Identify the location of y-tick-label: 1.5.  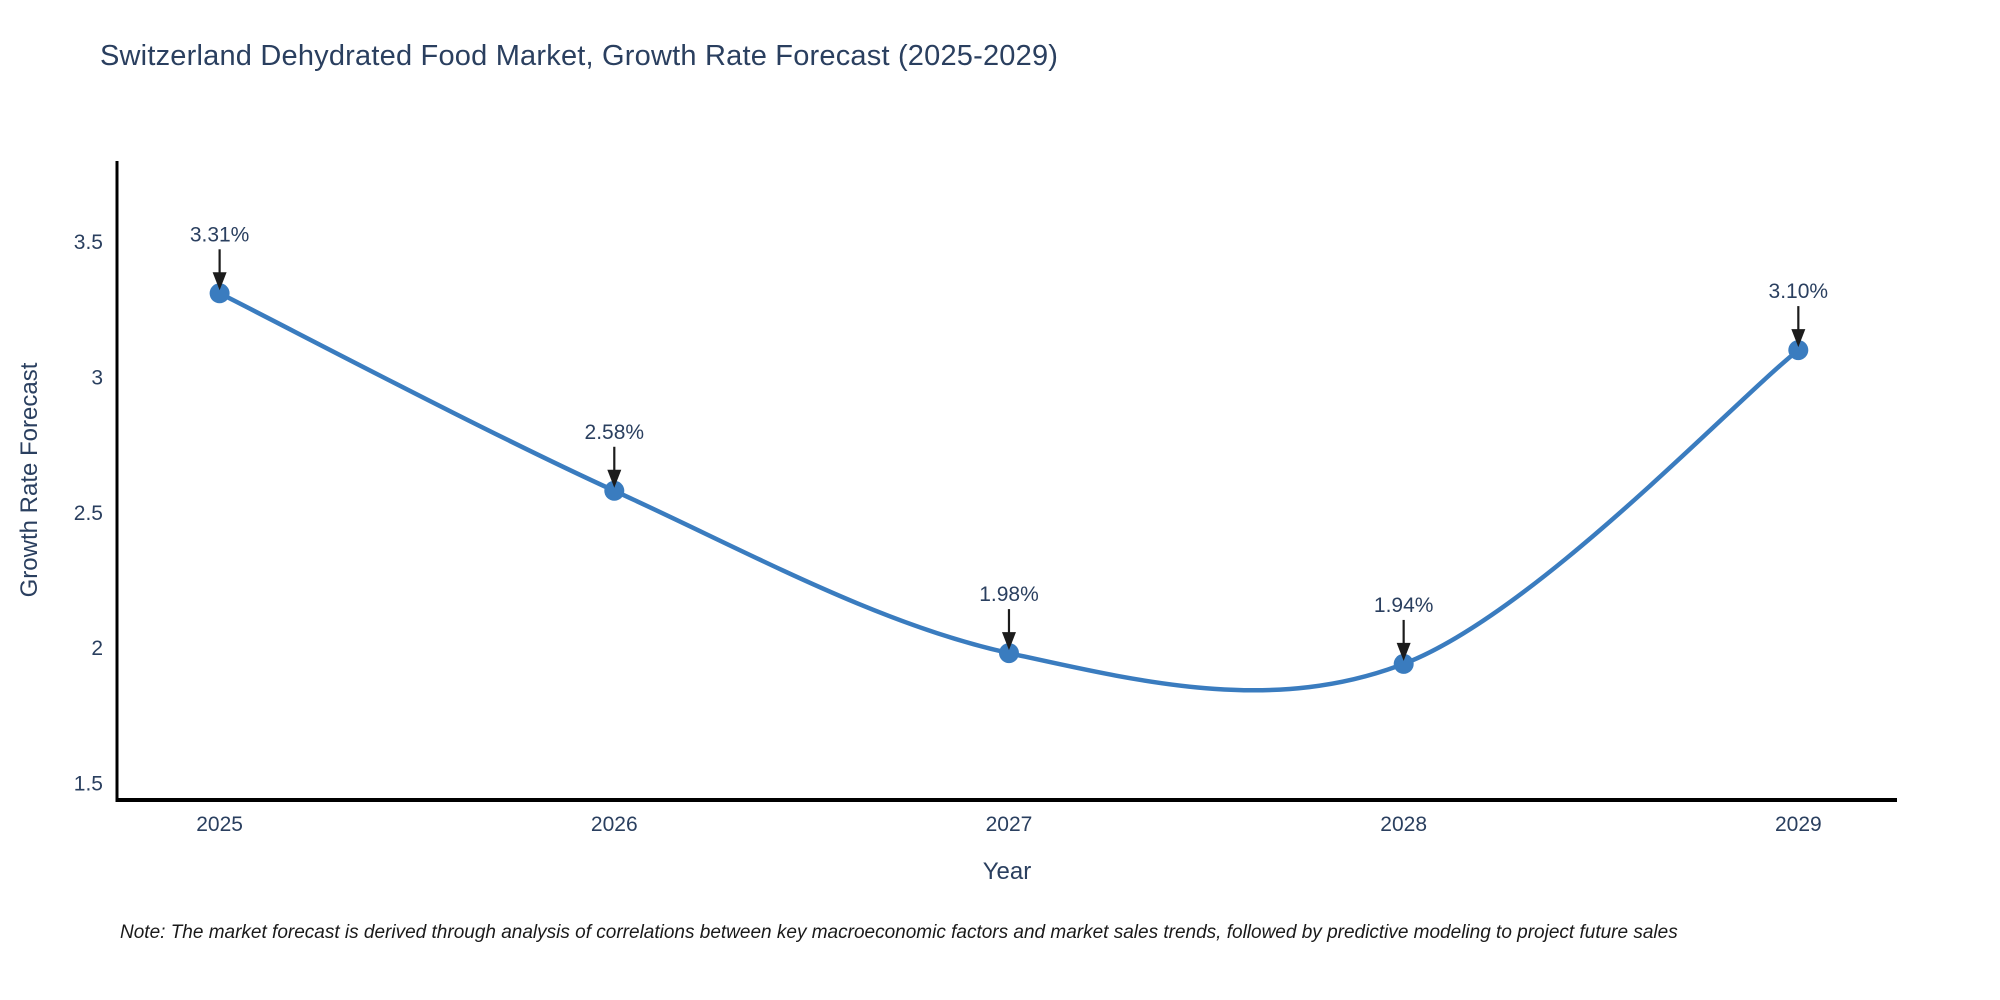
(88, 783).